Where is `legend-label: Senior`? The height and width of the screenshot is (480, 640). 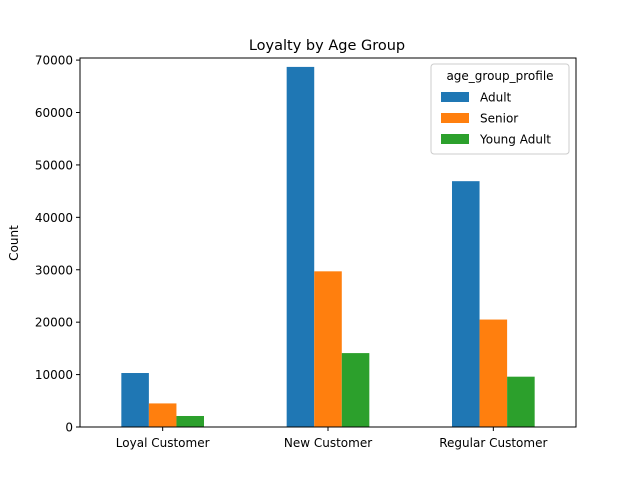 legend-label: Senior is located at coordinates (499, 119).